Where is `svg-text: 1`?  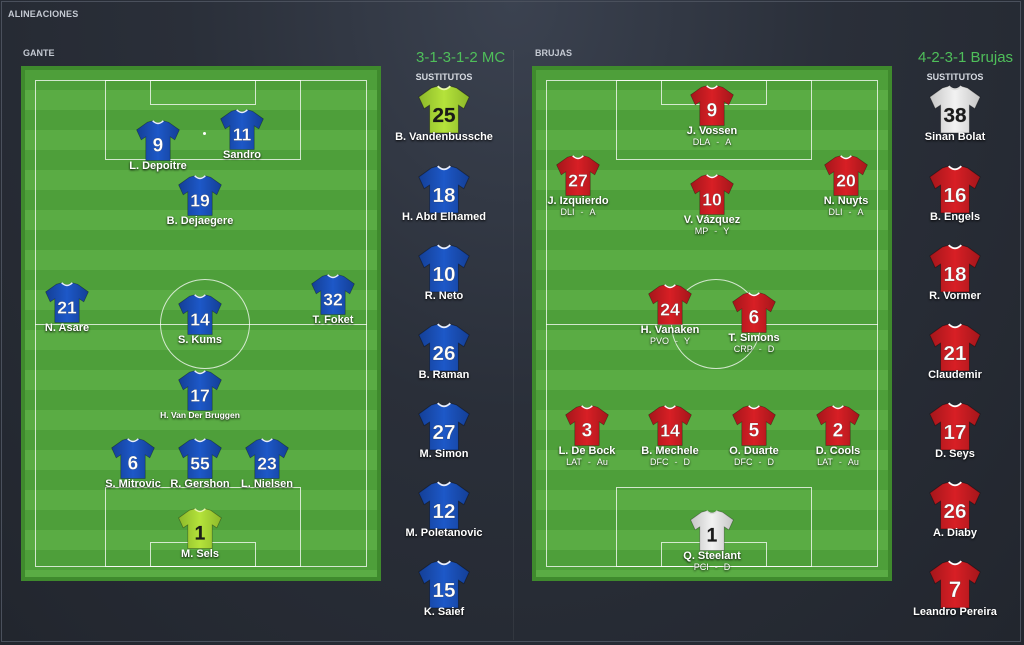 svg-text: 1 is located at coordinates (712, 535).